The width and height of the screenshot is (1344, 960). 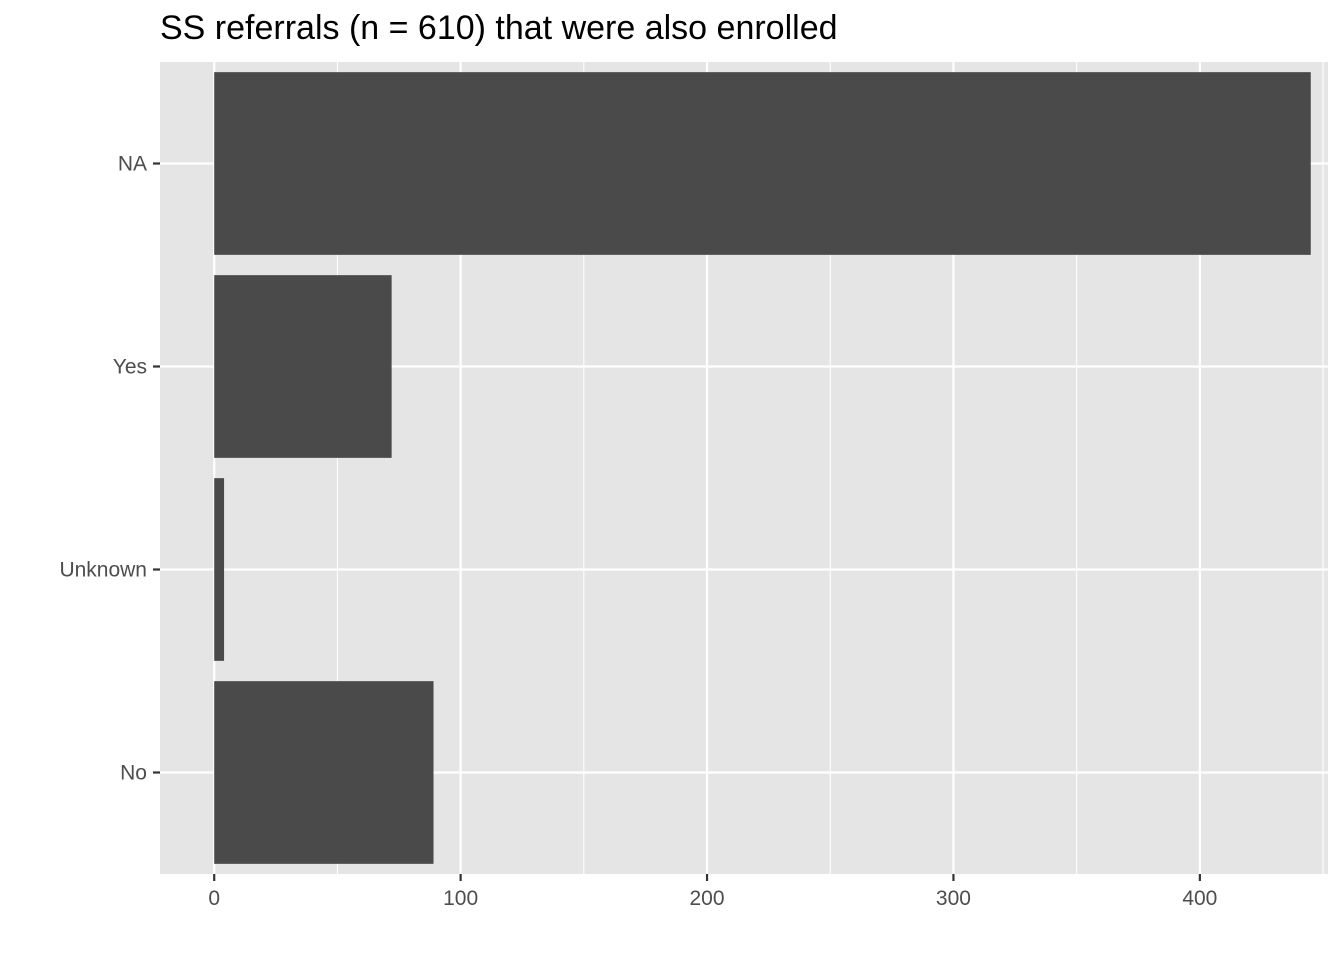 I want to click on x-tick-label: 200, so click(x=707, y=898).